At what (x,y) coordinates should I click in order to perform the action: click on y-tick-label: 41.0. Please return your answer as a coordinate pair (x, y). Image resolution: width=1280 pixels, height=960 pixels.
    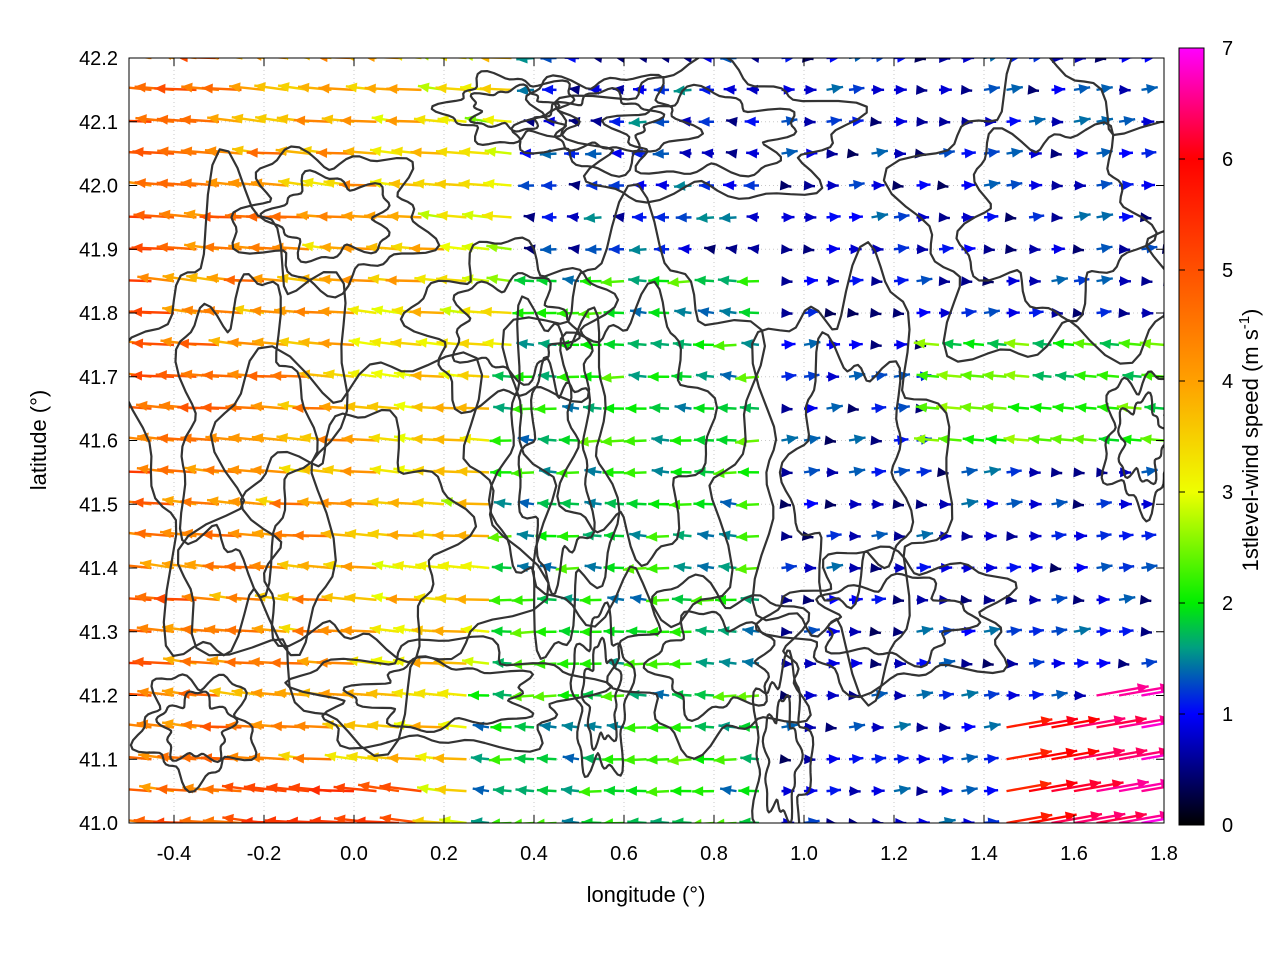
    Looking at the image, I should click on (98, 824).